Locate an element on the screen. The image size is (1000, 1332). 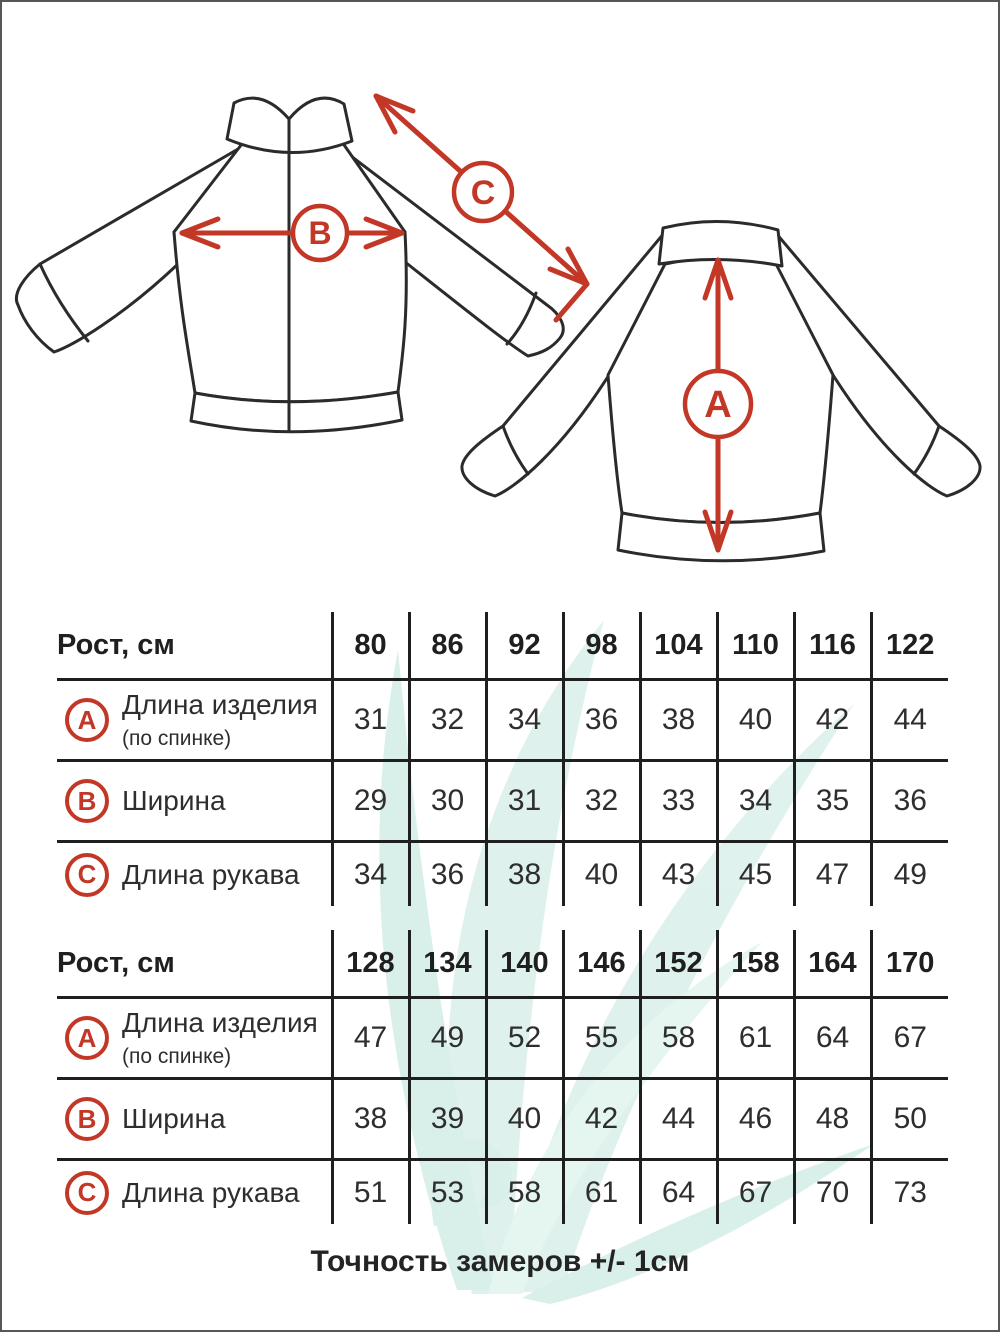
value-cell: 73 is located at coordinates (908, 1191).